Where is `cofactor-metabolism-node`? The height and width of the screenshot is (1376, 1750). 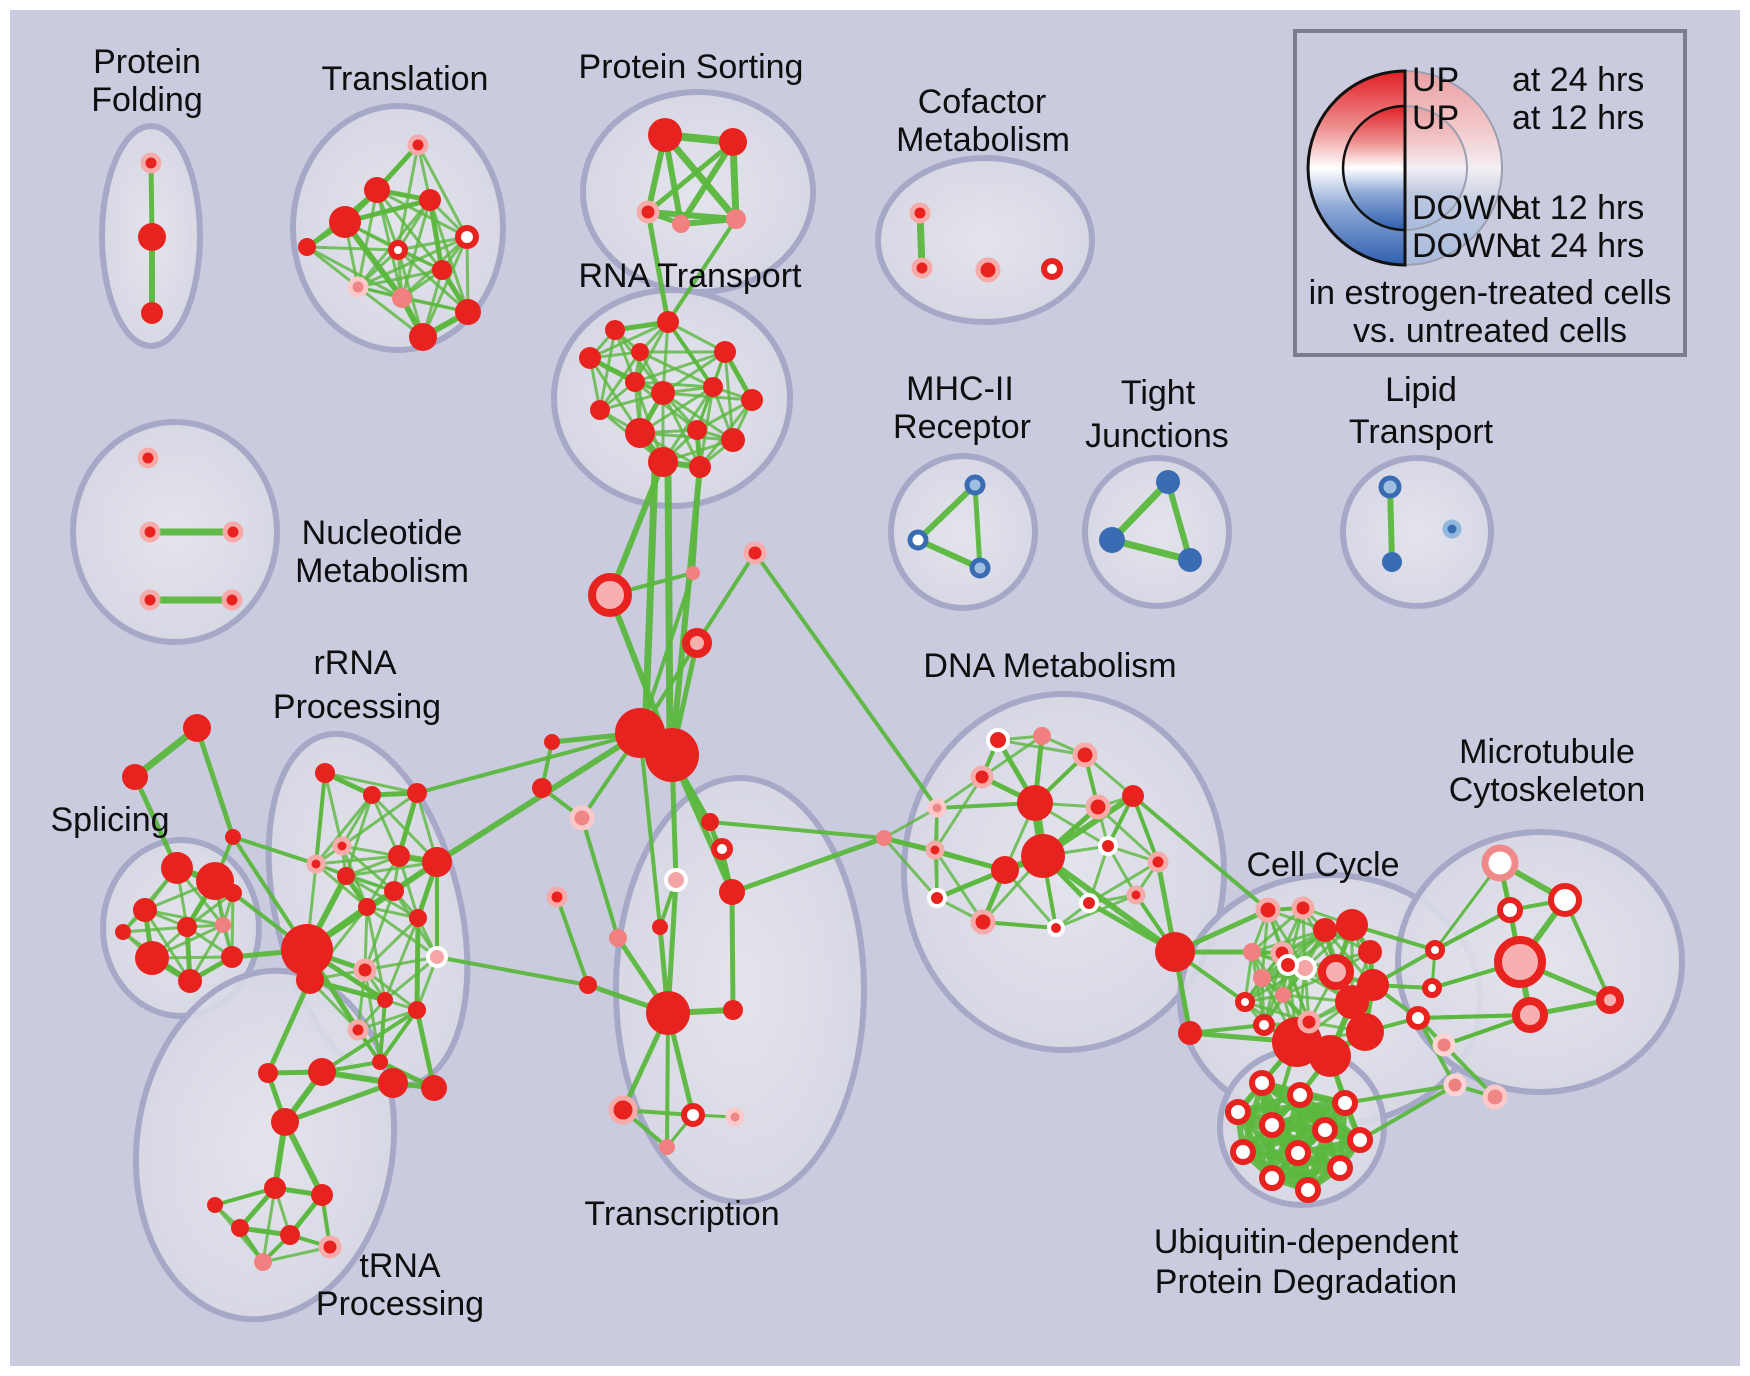
cofactor-metabolism-node is located at coordinates (920, 213).